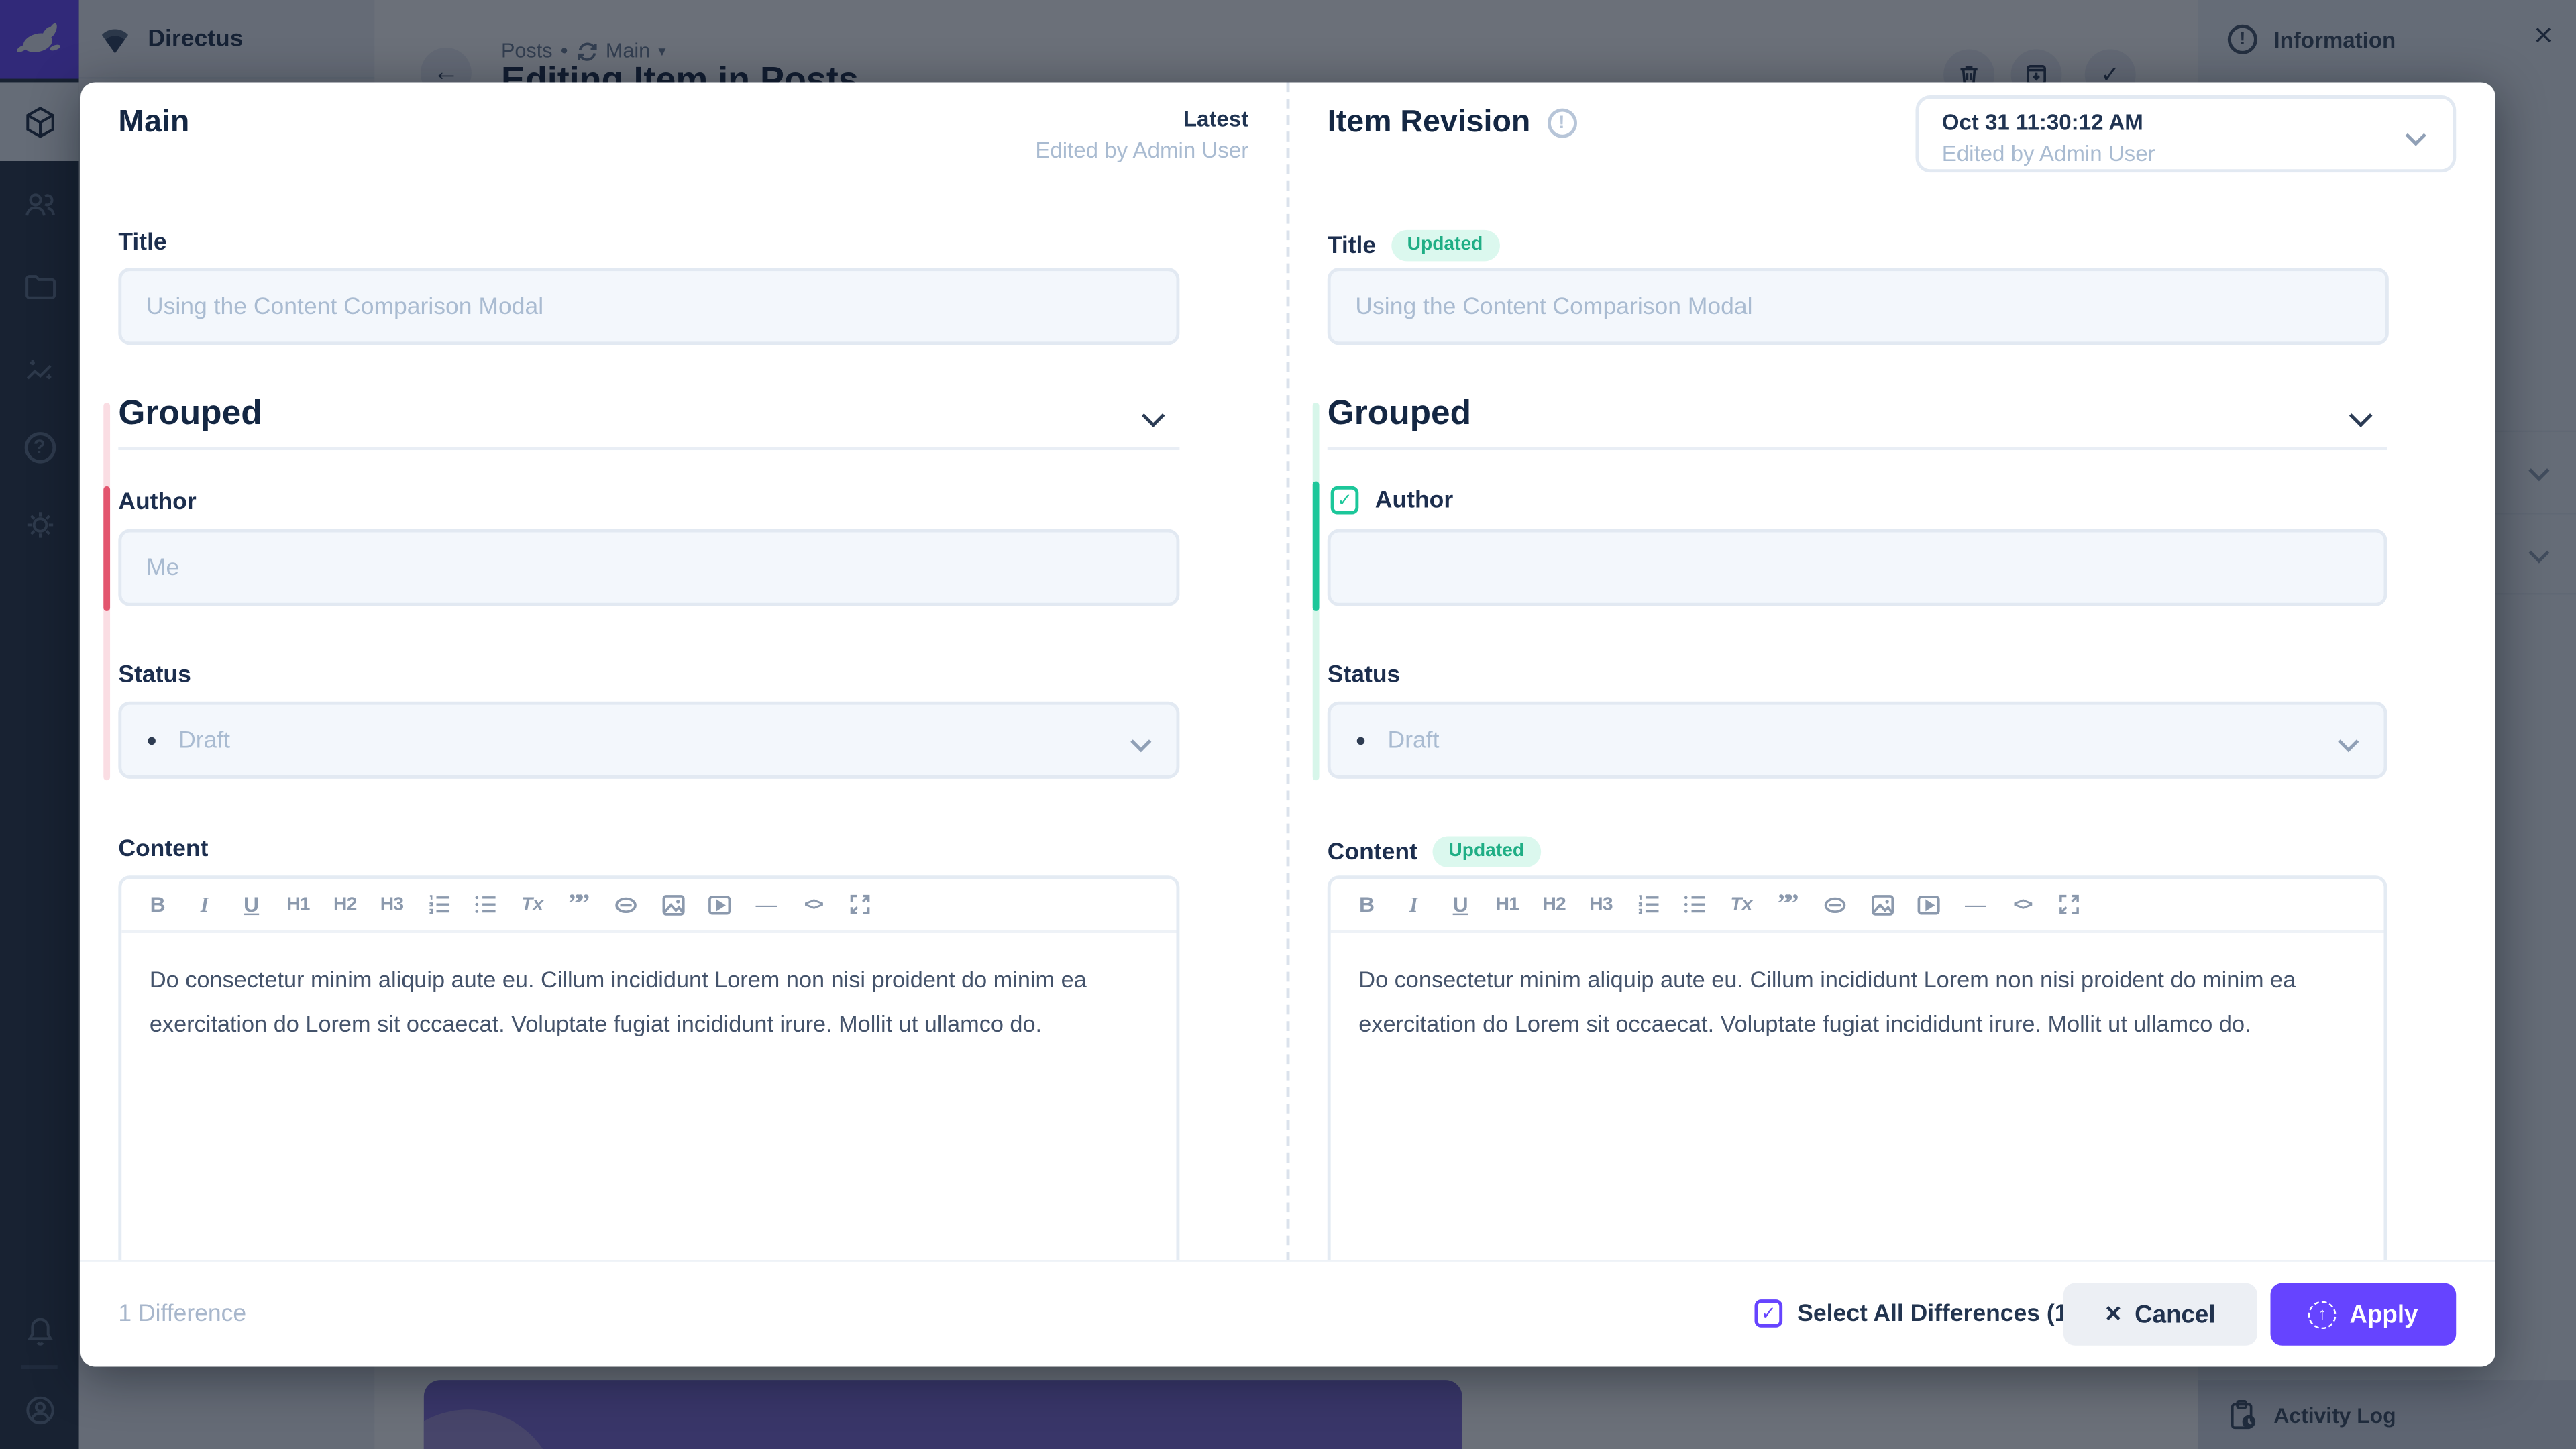 This screenshot has height=1449, width=2576. Describe the element at coordinates (1429, 122) in the screenshot. I see `revision-pane-title-text: Item Revision` at that location.